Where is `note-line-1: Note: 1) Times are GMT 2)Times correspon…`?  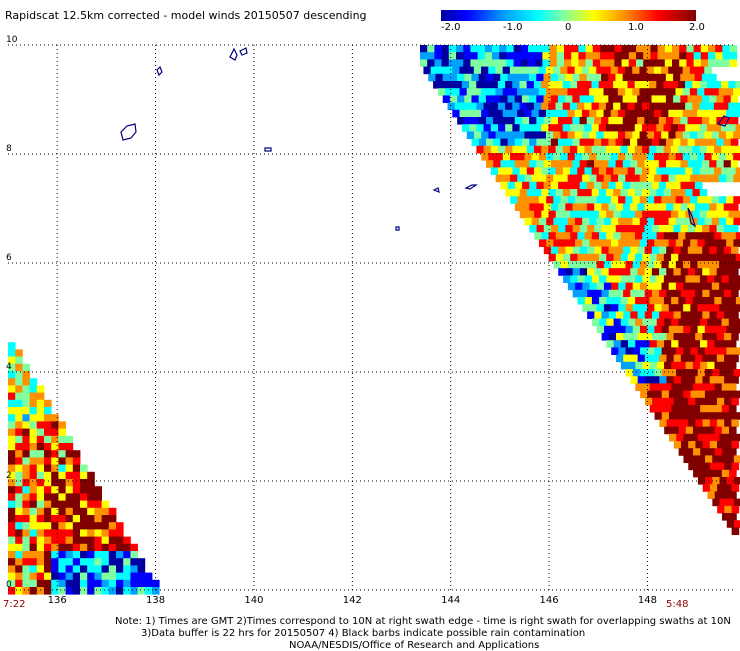
note-line-1: Note: 1) Times are GMT 2)Times correspon… is located at coordinates (423, 621).